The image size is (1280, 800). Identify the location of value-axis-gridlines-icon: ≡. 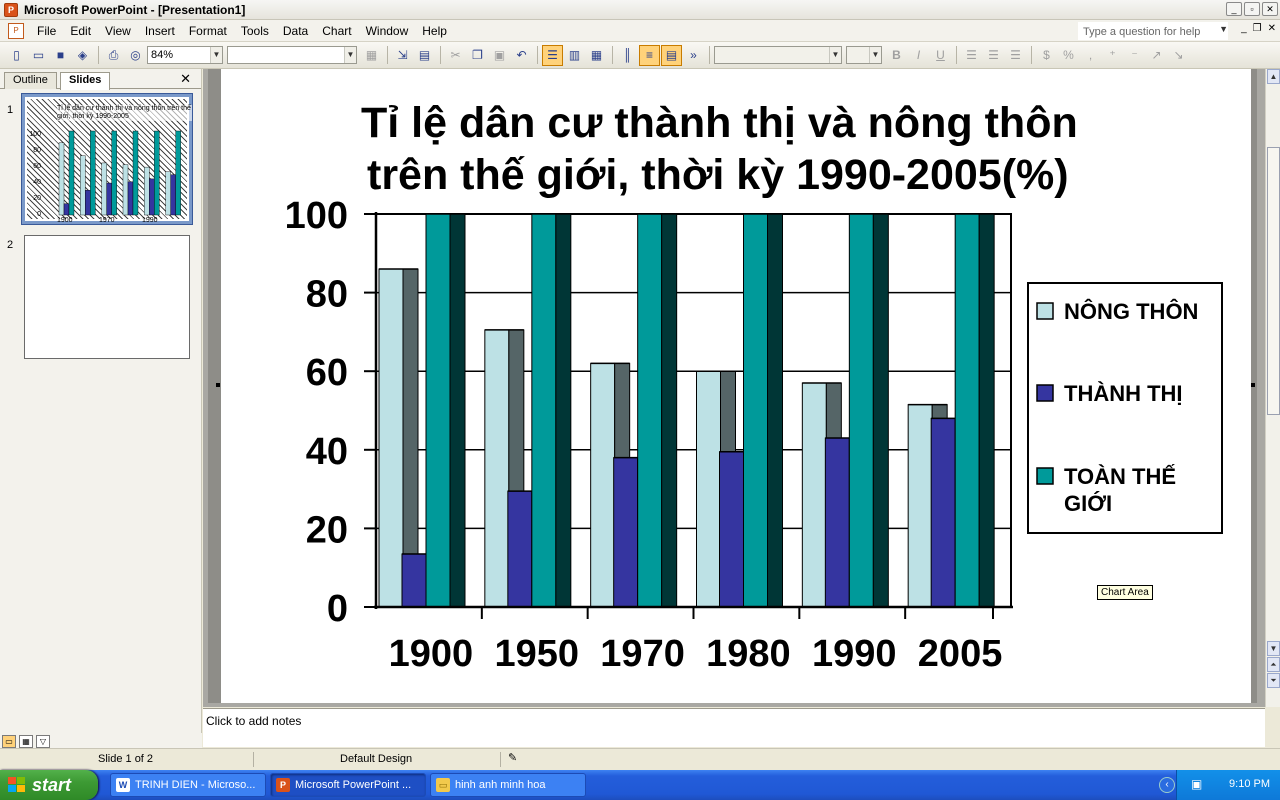
(649, 55).